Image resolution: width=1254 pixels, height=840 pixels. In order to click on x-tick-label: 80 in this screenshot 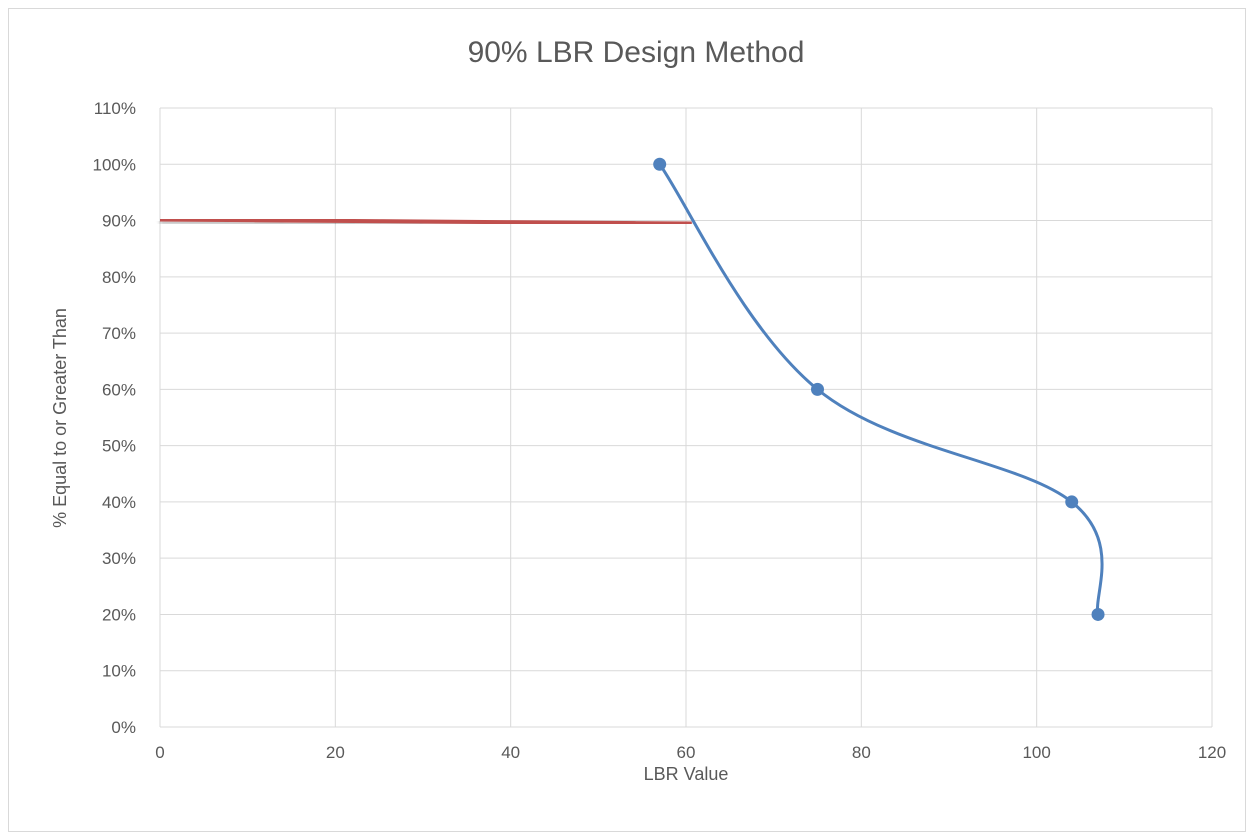, I will do `click(861, 752)`.